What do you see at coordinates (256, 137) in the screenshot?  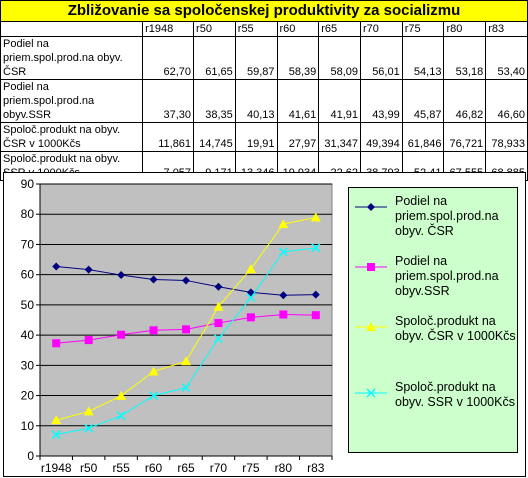 I see `value-cell: 19,91` at bounding box center [256, 137].